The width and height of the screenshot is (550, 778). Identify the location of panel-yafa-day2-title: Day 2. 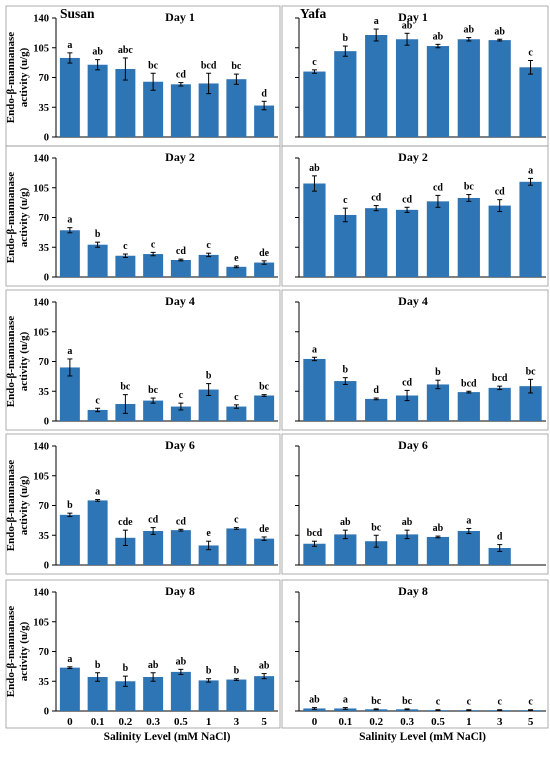
(413, 157).